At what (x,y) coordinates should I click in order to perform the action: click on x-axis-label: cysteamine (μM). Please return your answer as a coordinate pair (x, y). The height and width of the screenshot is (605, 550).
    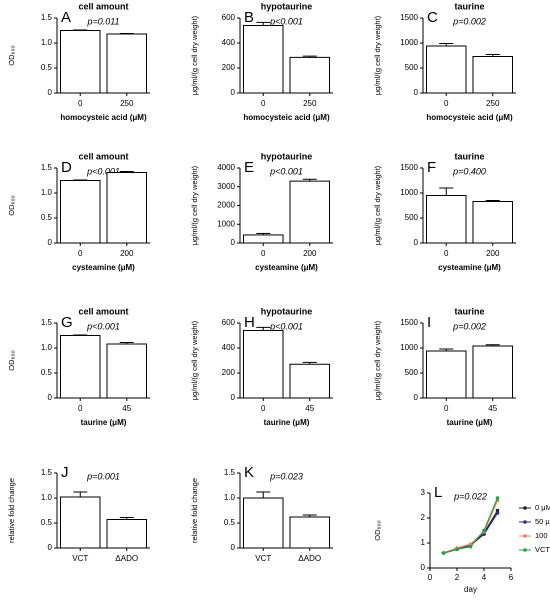
    Looking at the image, I should click on (103, 267).